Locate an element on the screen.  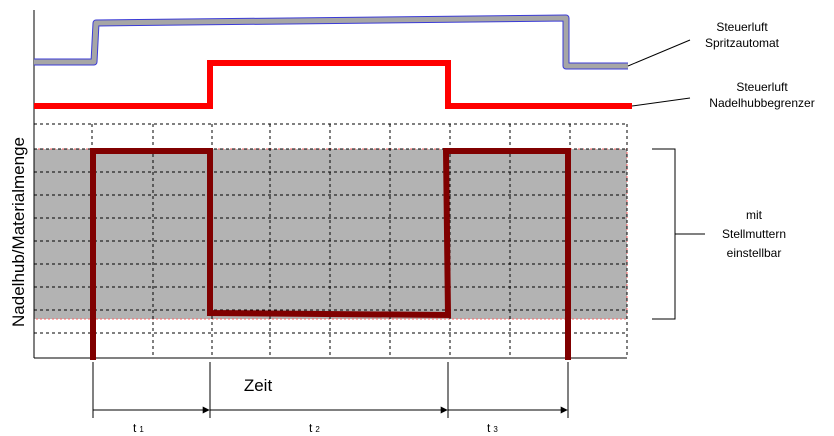
y-axis-title: Nadelhub/Materialmenge is located at coordinates (18, 232).